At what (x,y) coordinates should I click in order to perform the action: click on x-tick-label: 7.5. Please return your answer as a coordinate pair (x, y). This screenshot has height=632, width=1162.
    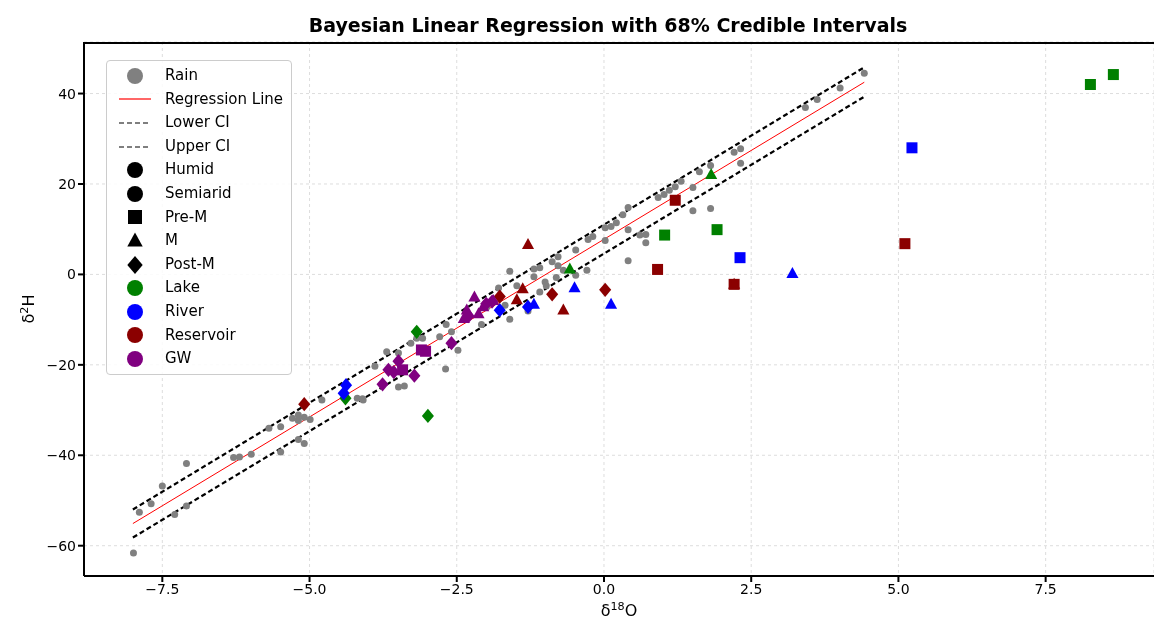
    Looking at the image, I should click on (1045, 588).